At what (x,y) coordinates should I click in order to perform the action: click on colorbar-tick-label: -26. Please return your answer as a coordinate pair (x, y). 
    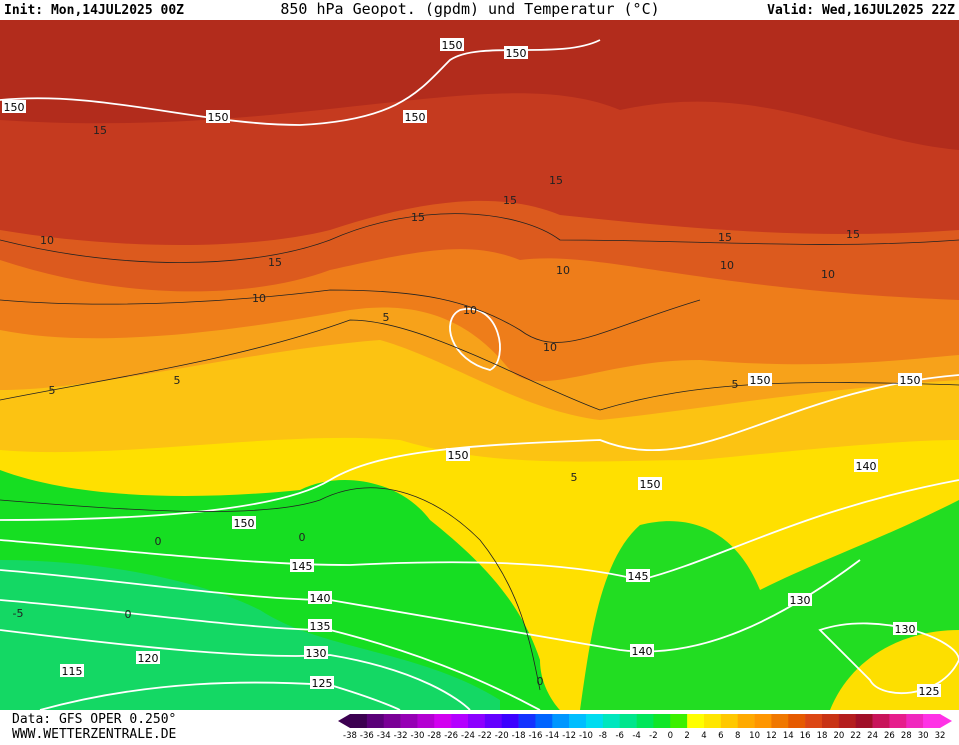
    Looking at the image, I should click on (451, 736).